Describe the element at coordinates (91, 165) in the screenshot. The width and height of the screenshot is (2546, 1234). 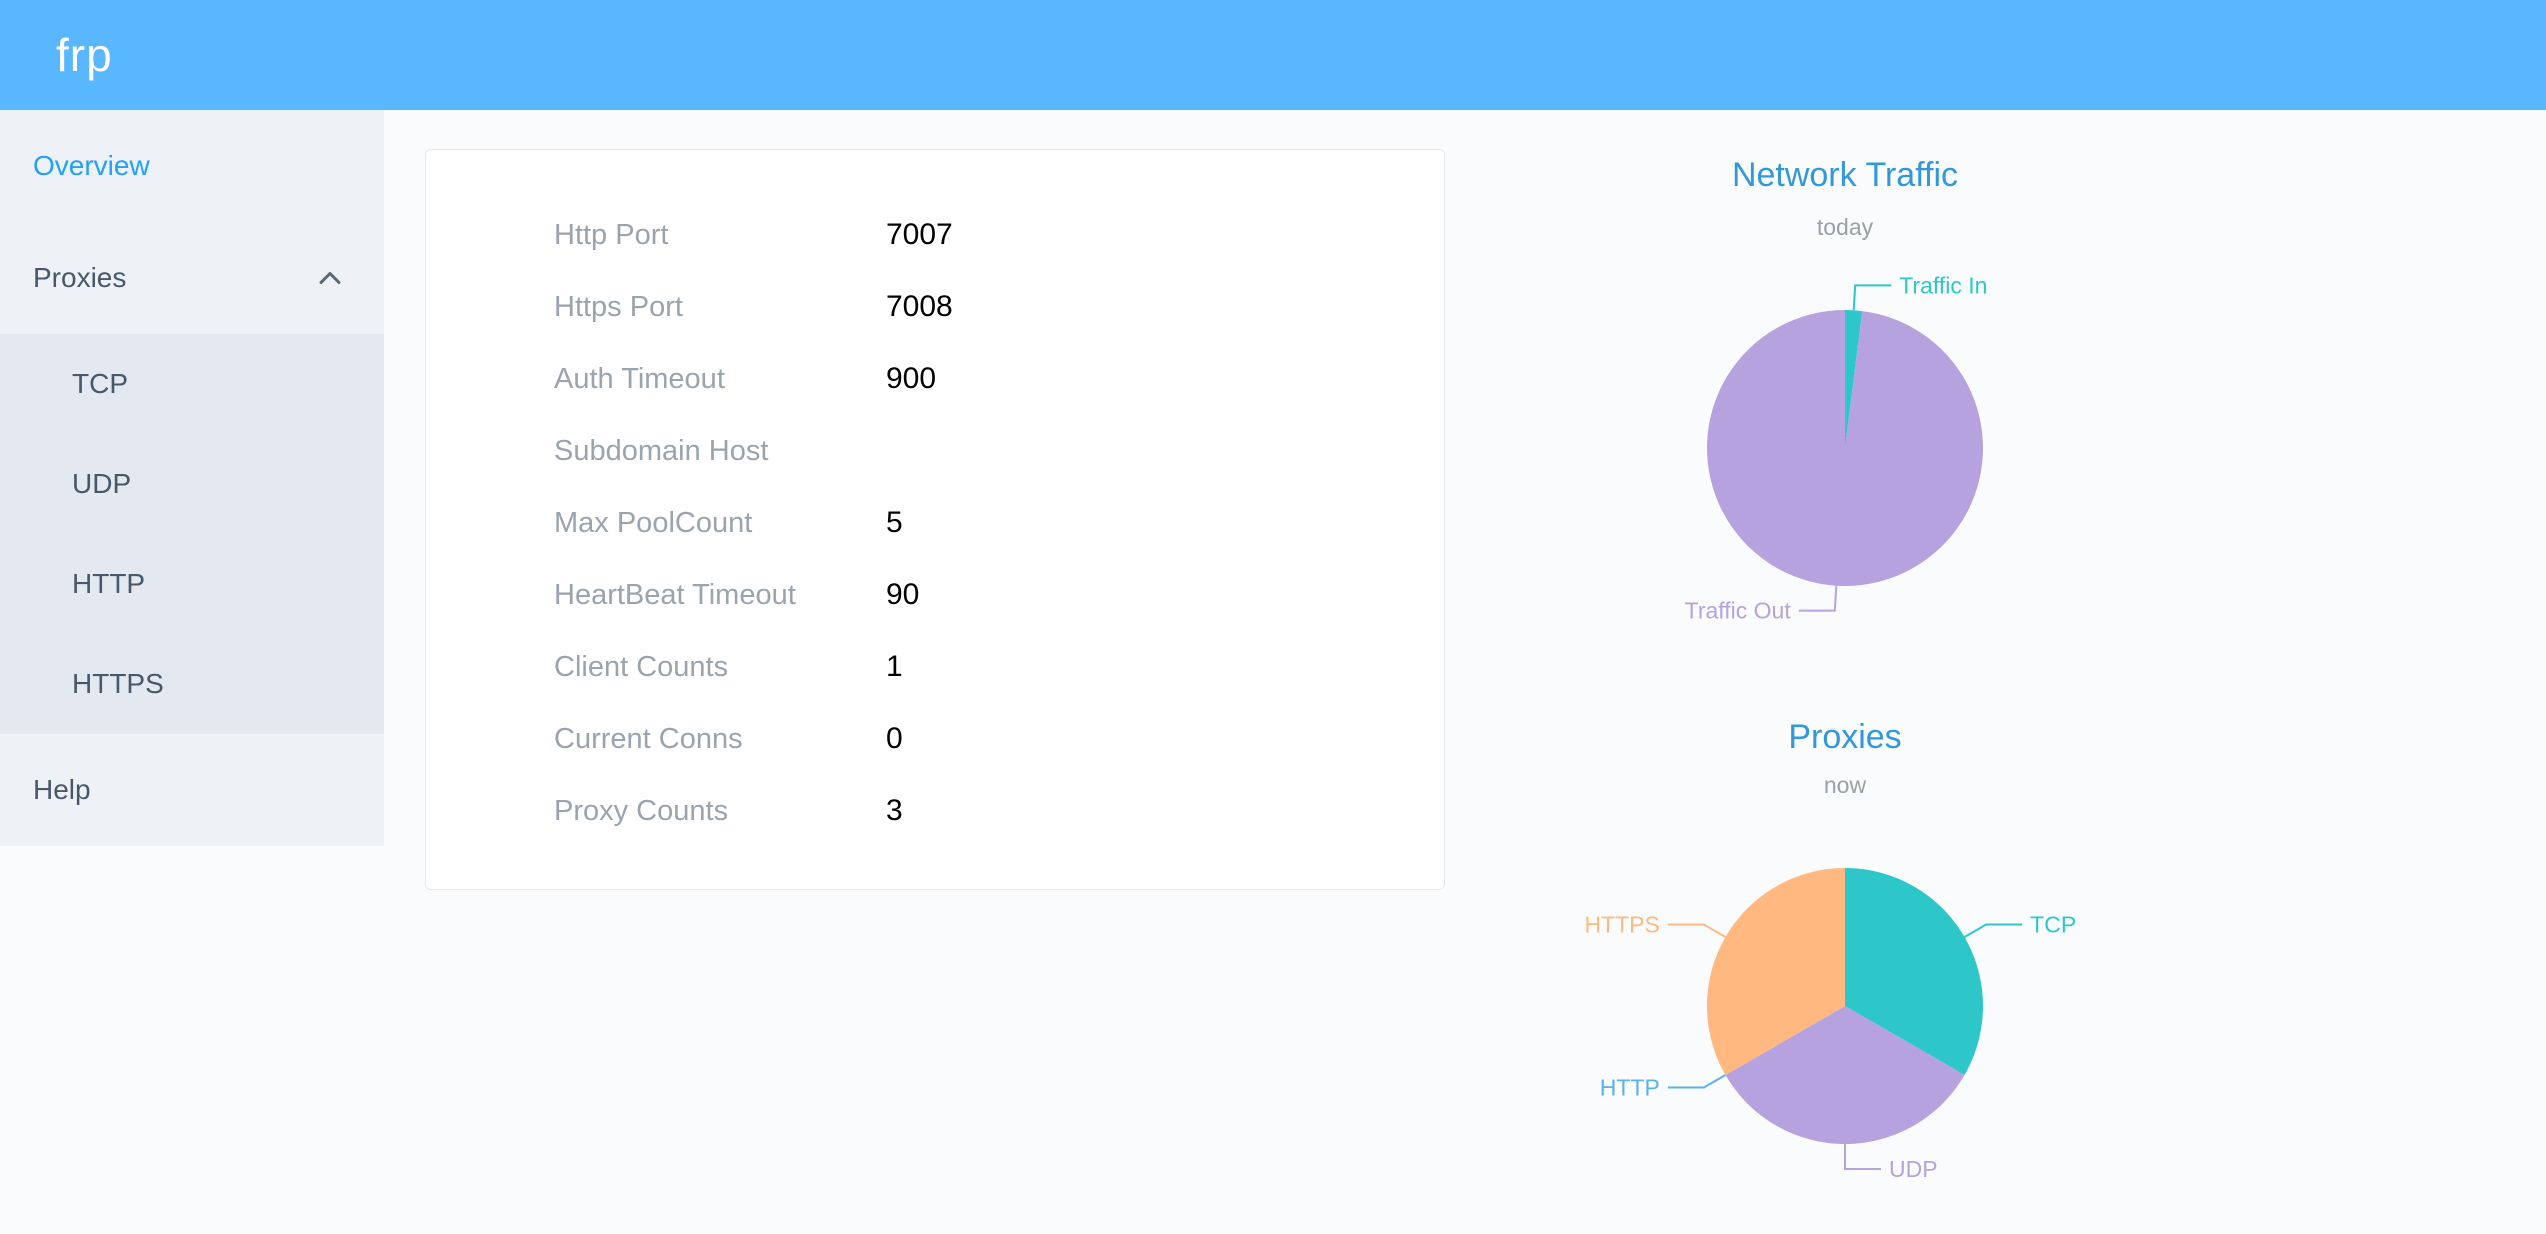
I see `sidebar-item-label: Overview` at that location.